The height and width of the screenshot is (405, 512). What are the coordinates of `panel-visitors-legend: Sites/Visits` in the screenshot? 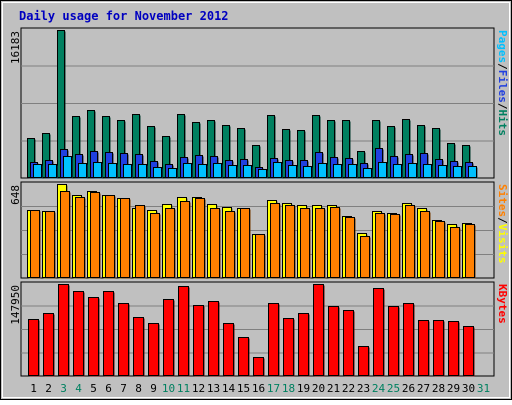 It's located at (502, 224).